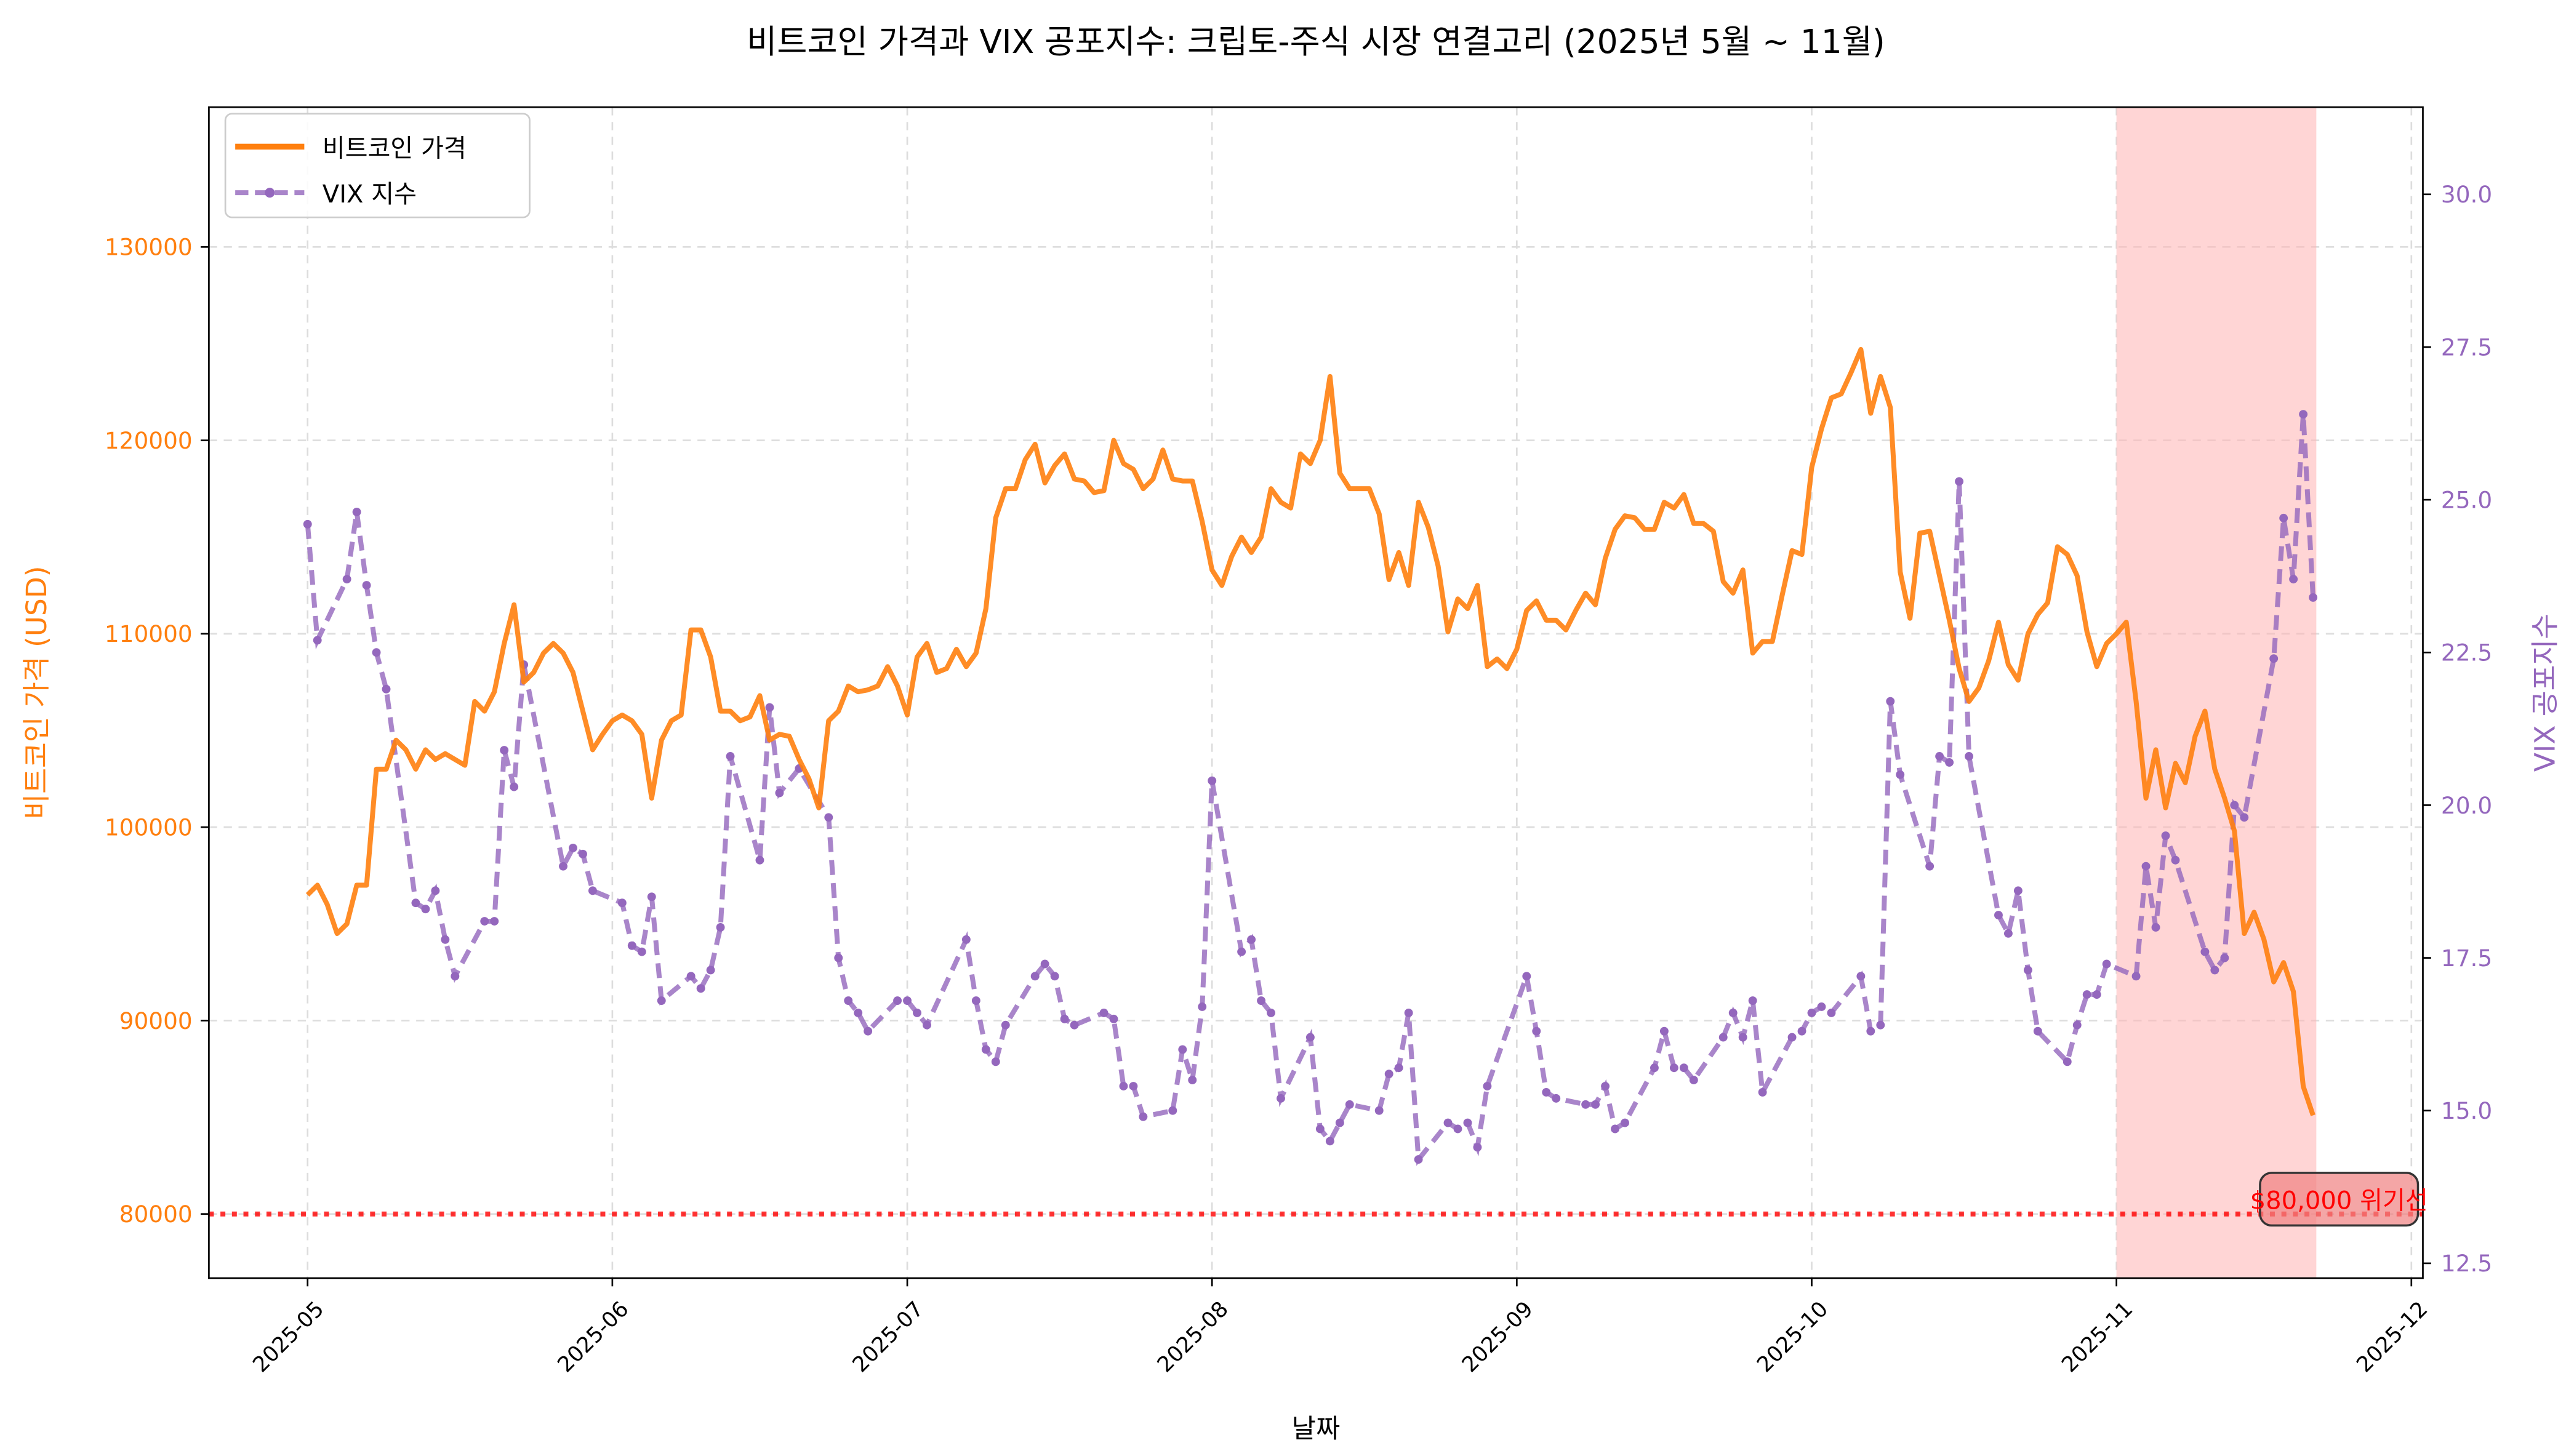 The image size is (2566, 1456). Describe the element at coordinates (149, 247) in the screenshot. I see `left-tick-label: 130000` at that location.